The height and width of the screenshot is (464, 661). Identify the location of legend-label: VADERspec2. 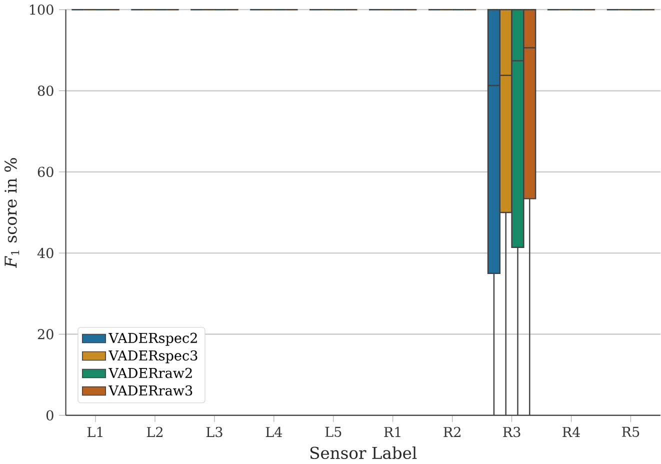
(152, 339).